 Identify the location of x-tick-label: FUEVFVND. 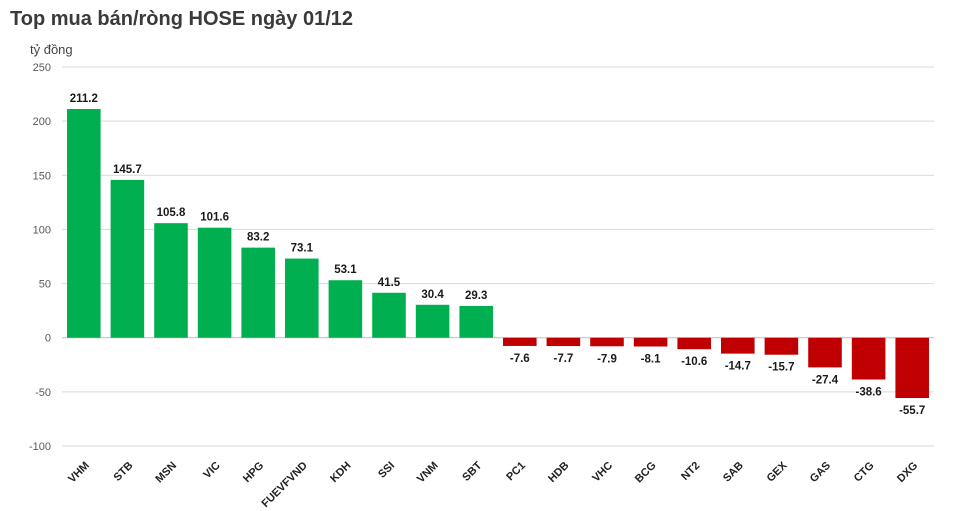
(285, 485).